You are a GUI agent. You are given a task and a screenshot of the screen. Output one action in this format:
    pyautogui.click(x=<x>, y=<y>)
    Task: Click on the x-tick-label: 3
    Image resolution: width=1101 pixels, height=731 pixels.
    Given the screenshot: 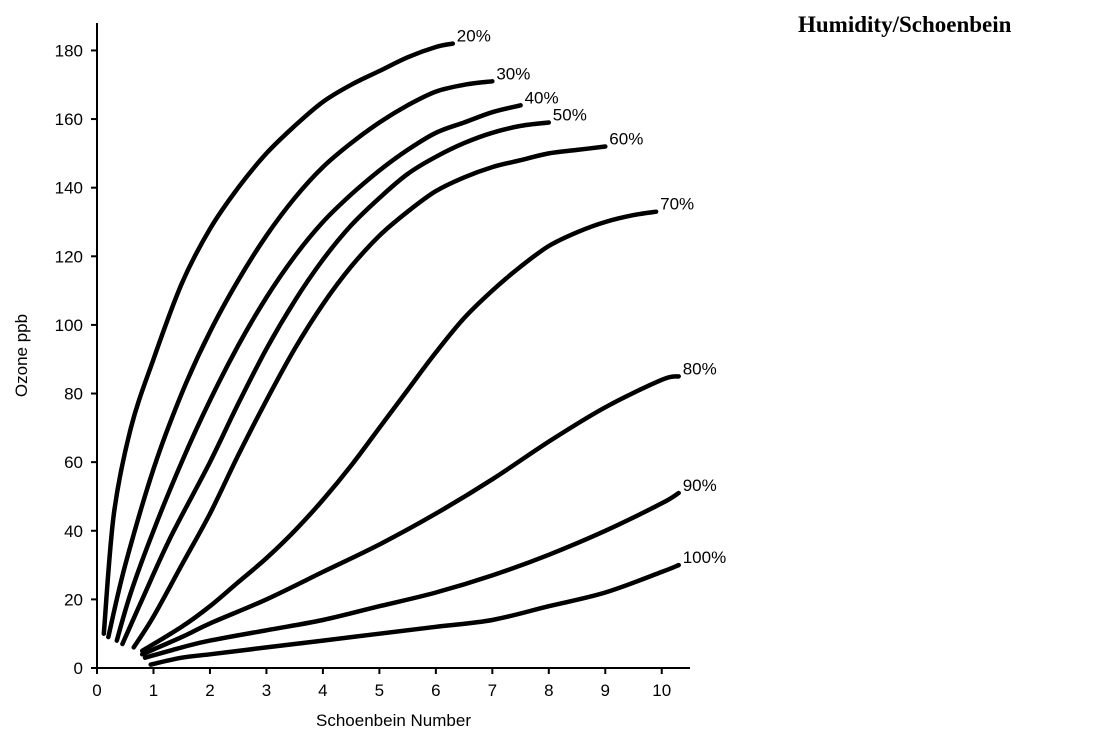 What is the action you would take?
    pyautogui.click(x=266, y=690)
    